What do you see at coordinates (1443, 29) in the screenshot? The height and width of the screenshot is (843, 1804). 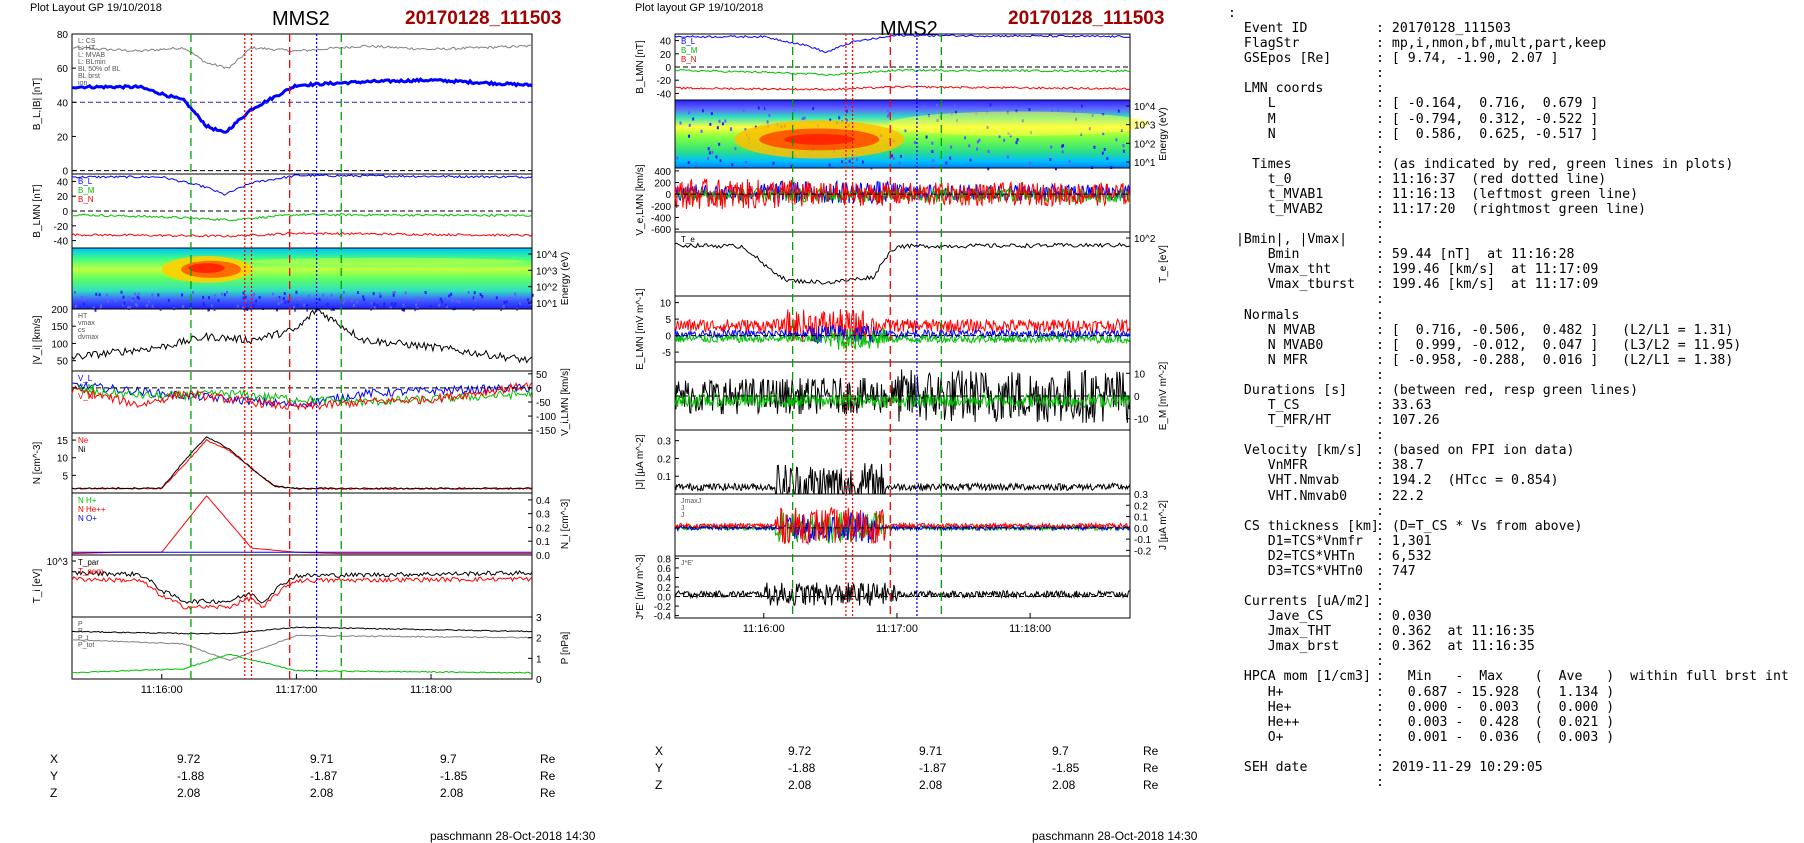 I see `info-value: : 20170128_111503` at bounding box center [1443, 29].